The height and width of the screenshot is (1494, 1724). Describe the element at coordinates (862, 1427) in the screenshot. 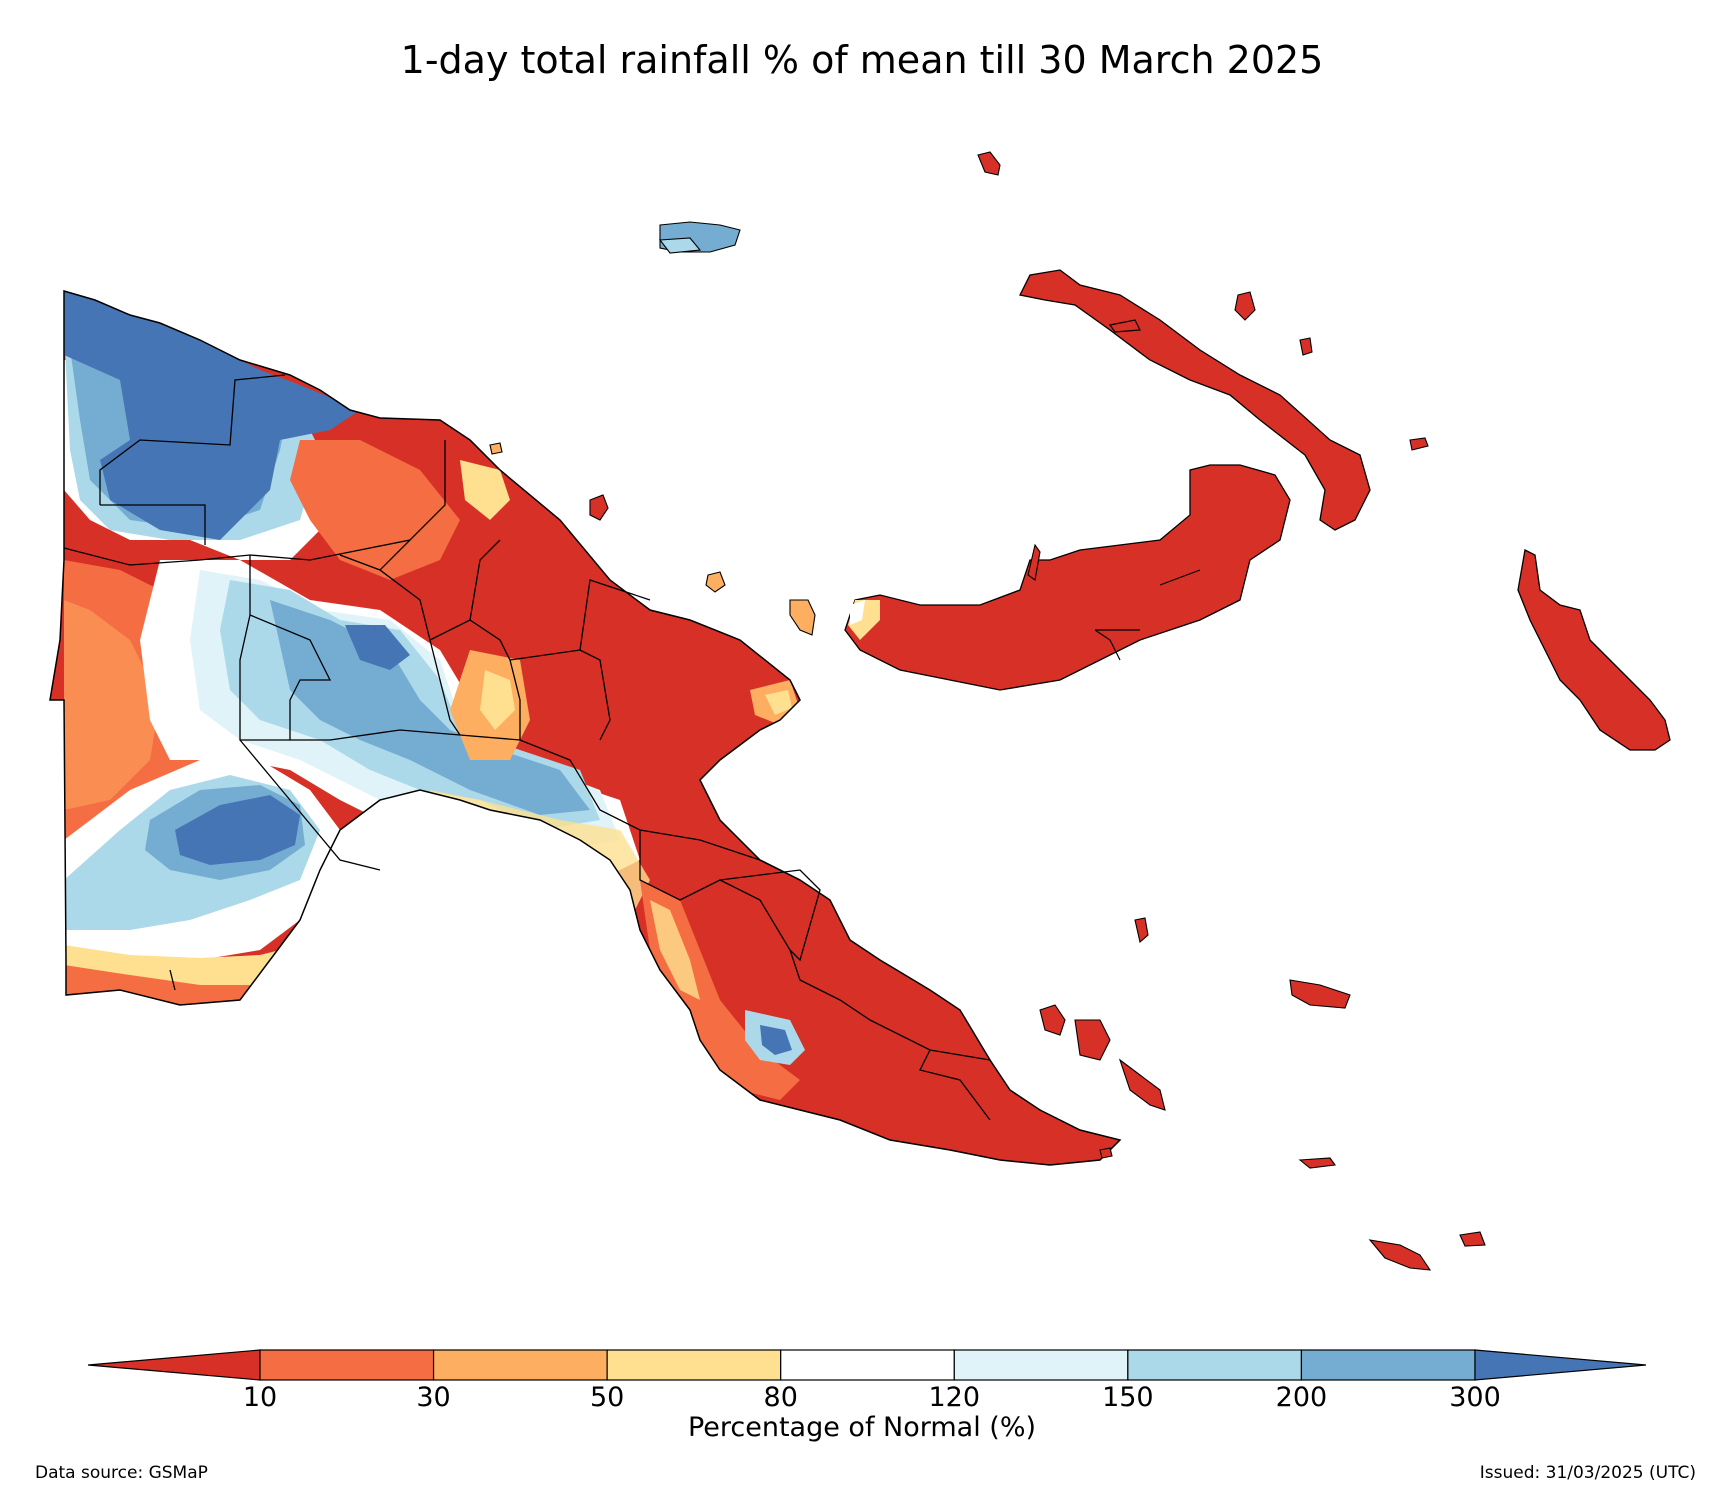

I see `colorbar-title: Percentage of Normal (%)` at that location.